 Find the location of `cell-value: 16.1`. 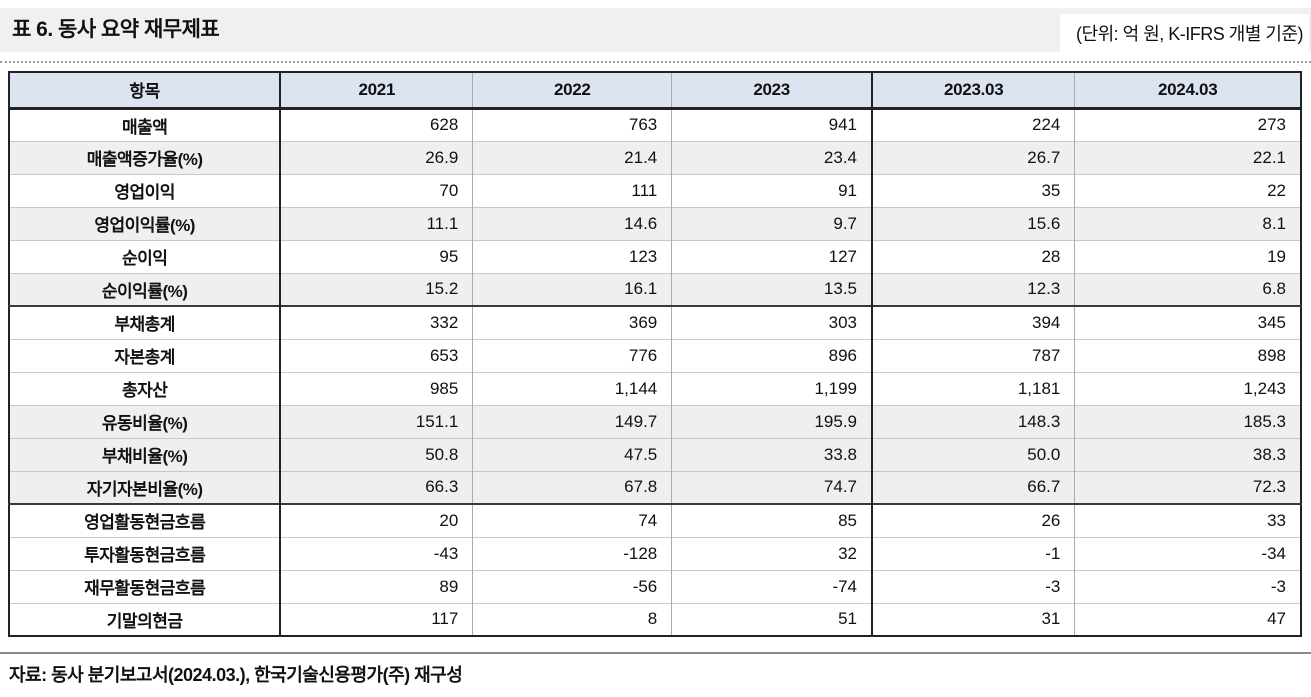

cell-value: 16.1 is located at coordinates (572, 289).